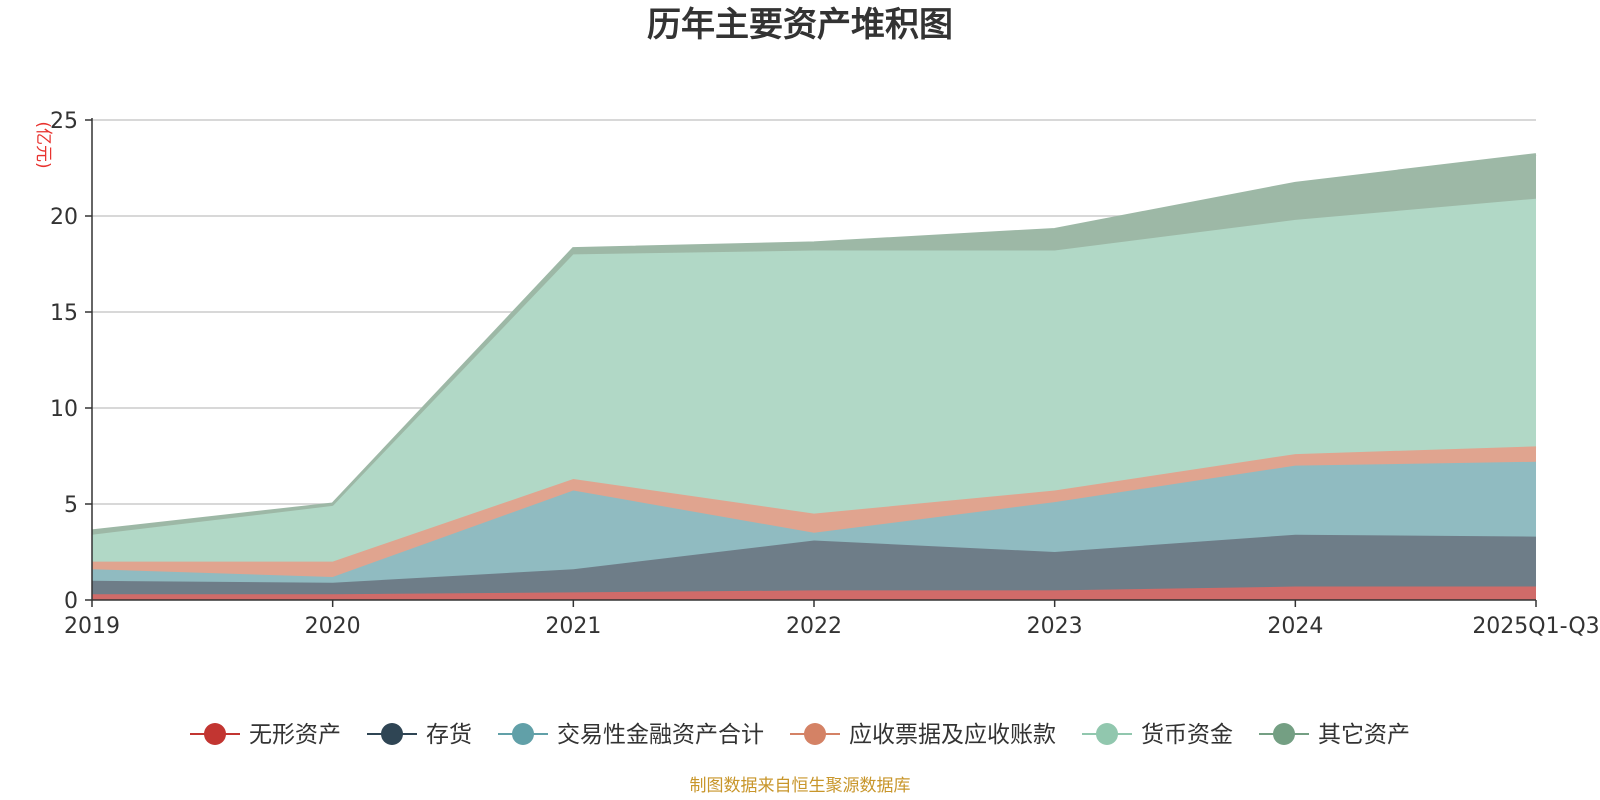  I want to click on legend-item-2: 交易性金融资产合计, so click(631, 735).